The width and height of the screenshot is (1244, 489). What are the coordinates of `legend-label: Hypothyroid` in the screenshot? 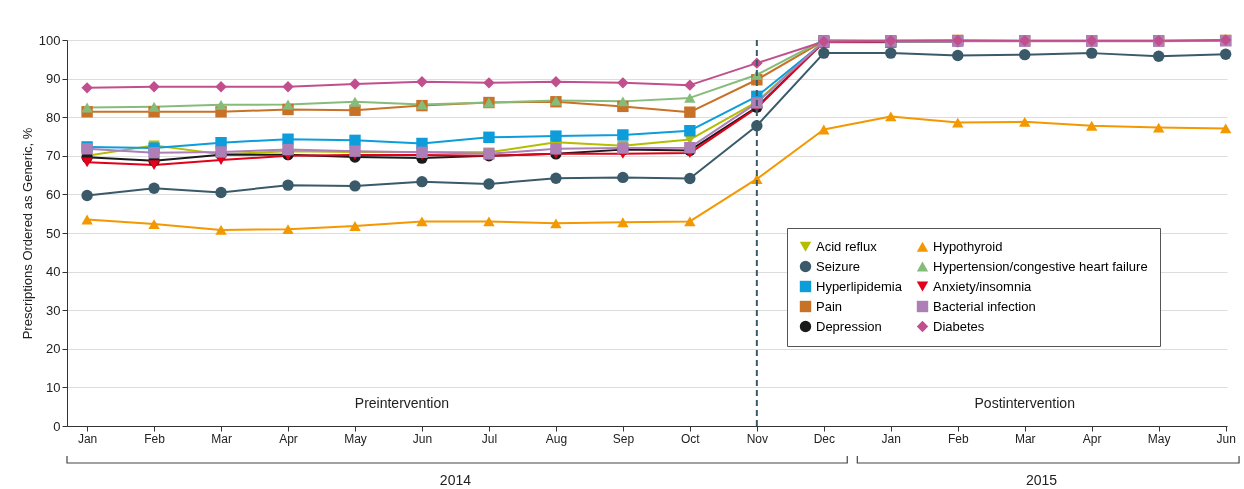 It's located at (968, 246).